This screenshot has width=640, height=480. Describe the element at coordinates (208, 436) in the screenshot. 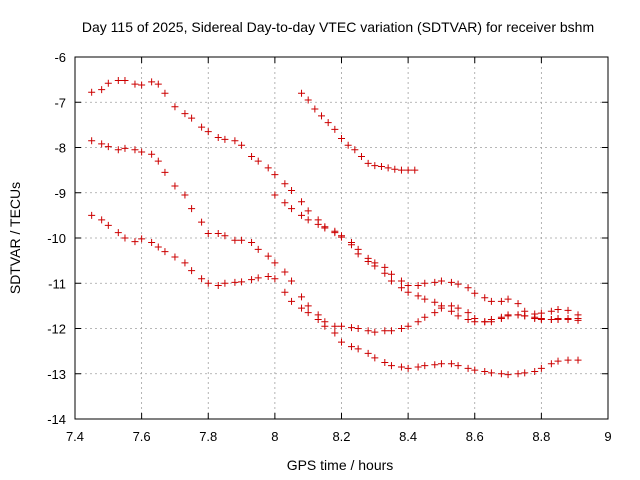

I see `x-tick-label: 7.8` at that location.